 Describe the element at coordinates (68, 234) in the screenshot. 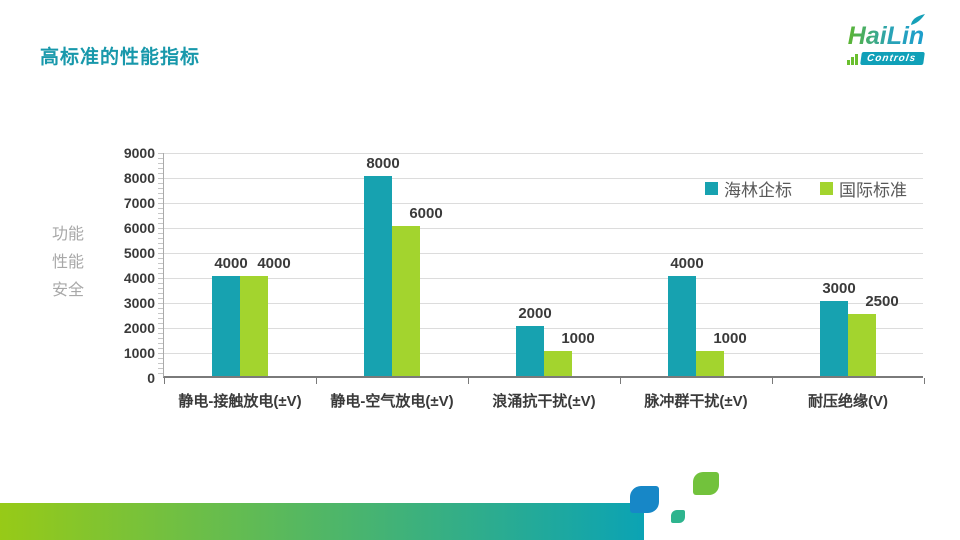

I see `y-axis-title-line: 功能` at that location.